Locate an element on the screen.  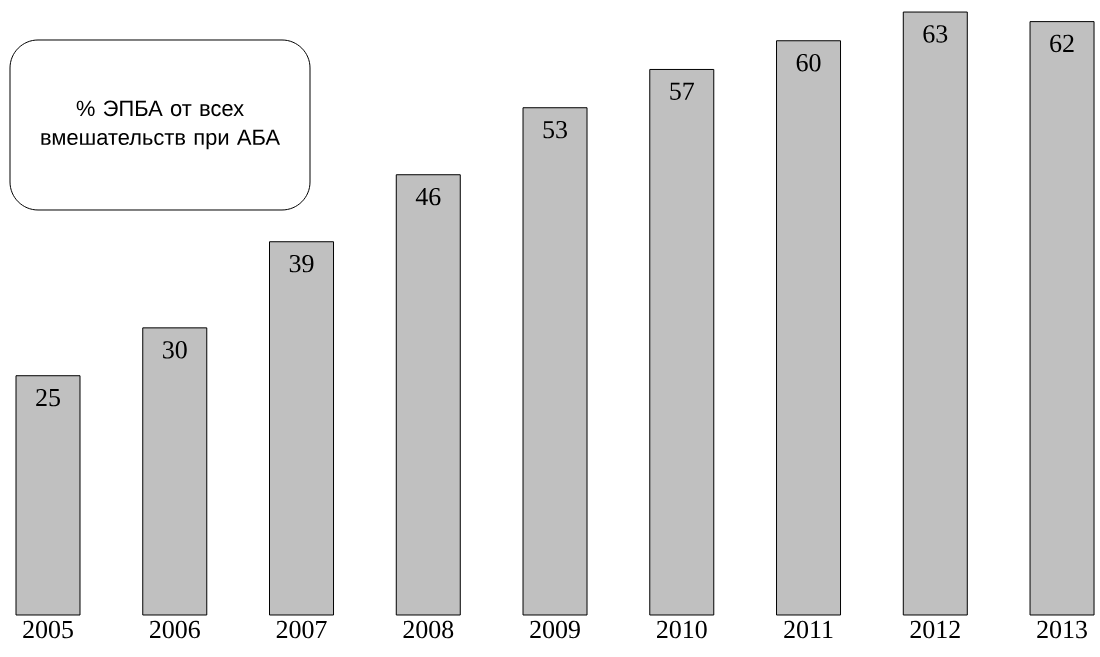
data-label: 30 is located at coordinates (175, 350).